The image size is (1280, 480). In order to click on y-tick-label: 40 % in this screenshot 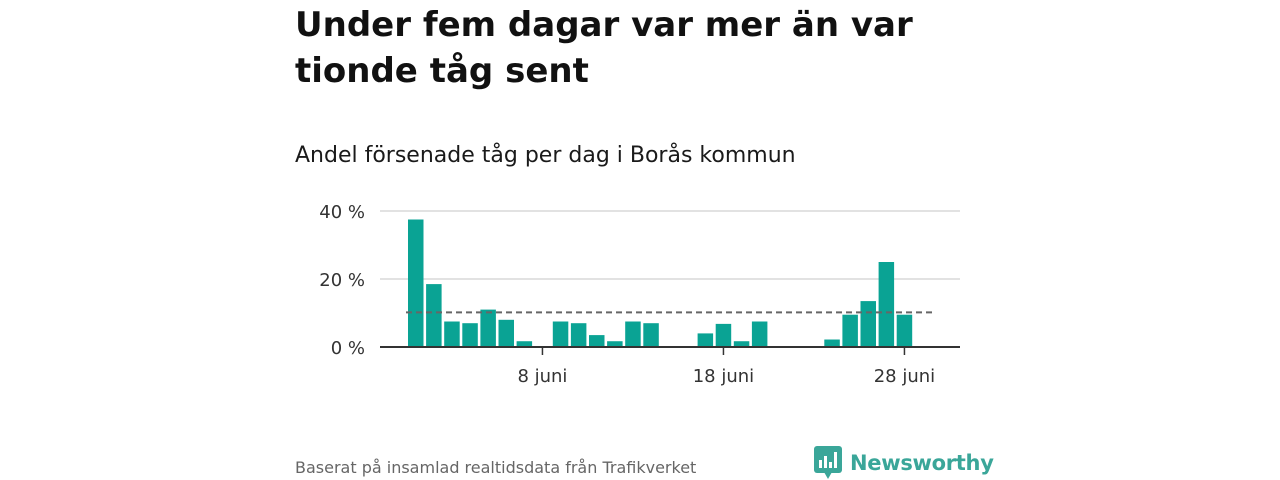, I will do `click(342, 212)`.